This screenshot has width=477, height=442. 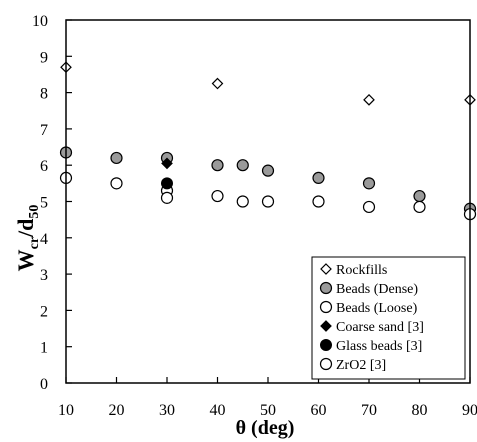 What do you see at coordinates (44, 166) in the screenshot?
I see `y-tick-label: 6` at bounding box center [44, 166].